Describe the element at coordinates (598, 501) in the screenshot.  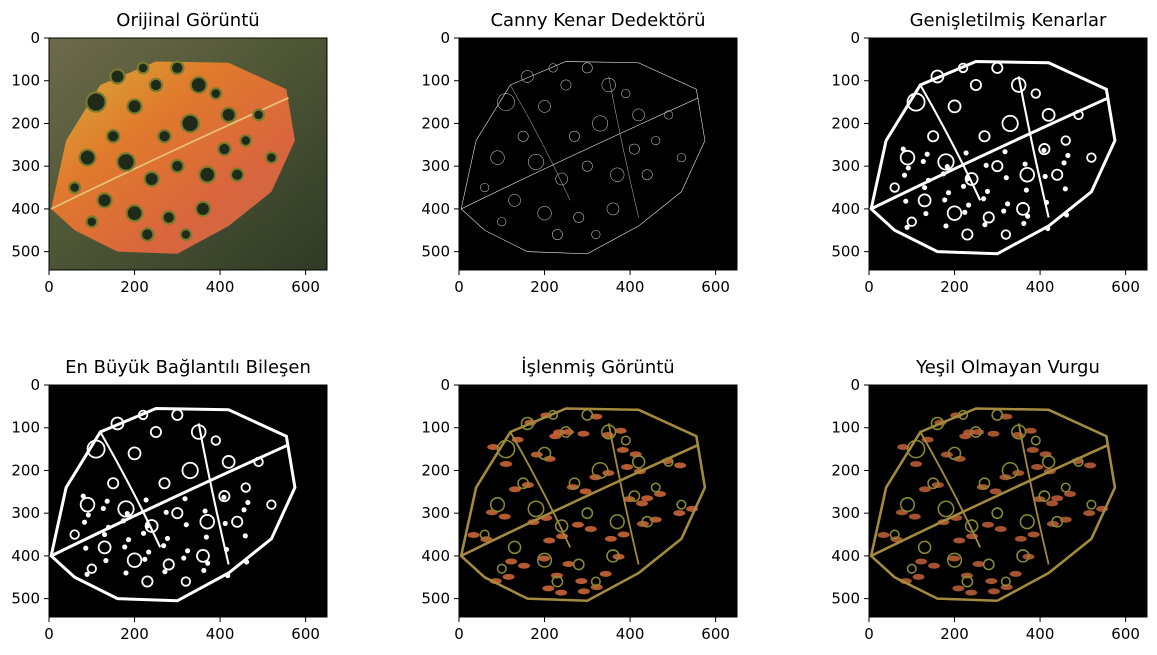
I see `processed-leaf` at that location.